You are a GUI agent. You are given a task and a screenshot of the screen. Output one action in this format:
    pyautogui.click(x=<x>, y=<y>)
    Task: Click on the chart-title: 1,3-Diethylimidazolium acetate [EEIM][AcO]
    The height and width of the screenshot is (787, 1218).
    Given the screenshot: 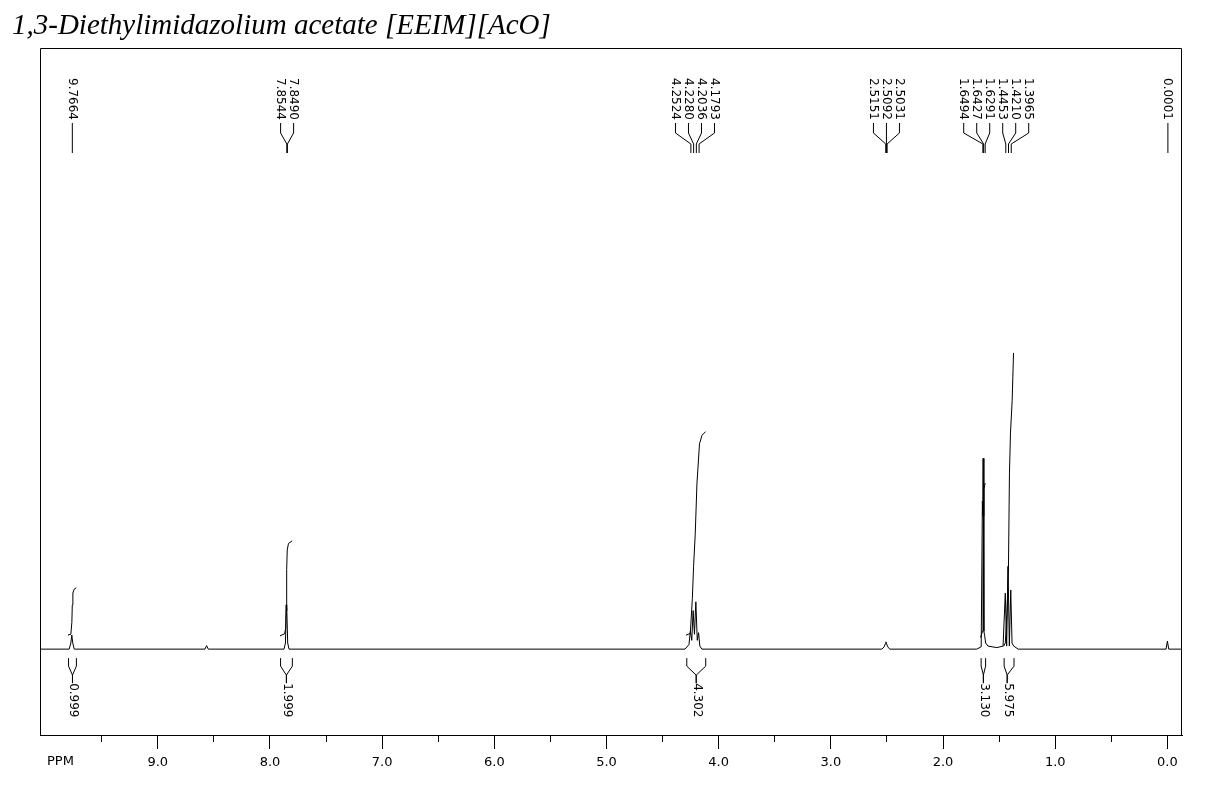 What is the action you would take?
    pyautogui.click(x=281, y=24)
    